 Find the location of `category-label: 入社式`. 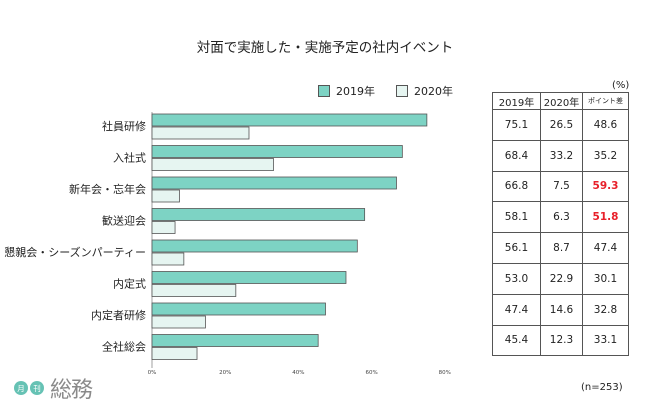

category-label: 入社式 is located at coordinates (129, 158).